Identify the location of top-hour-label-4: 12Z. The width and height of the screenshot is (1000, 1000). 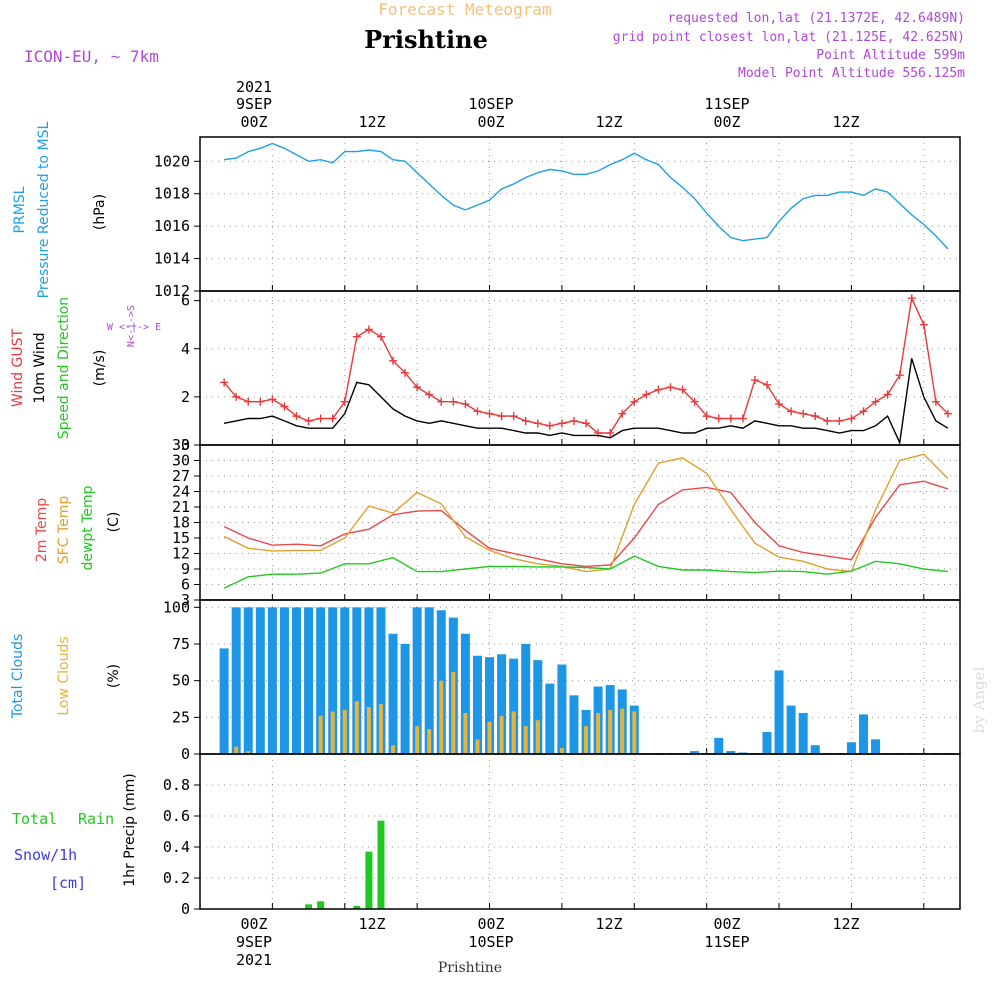
(608, 122).